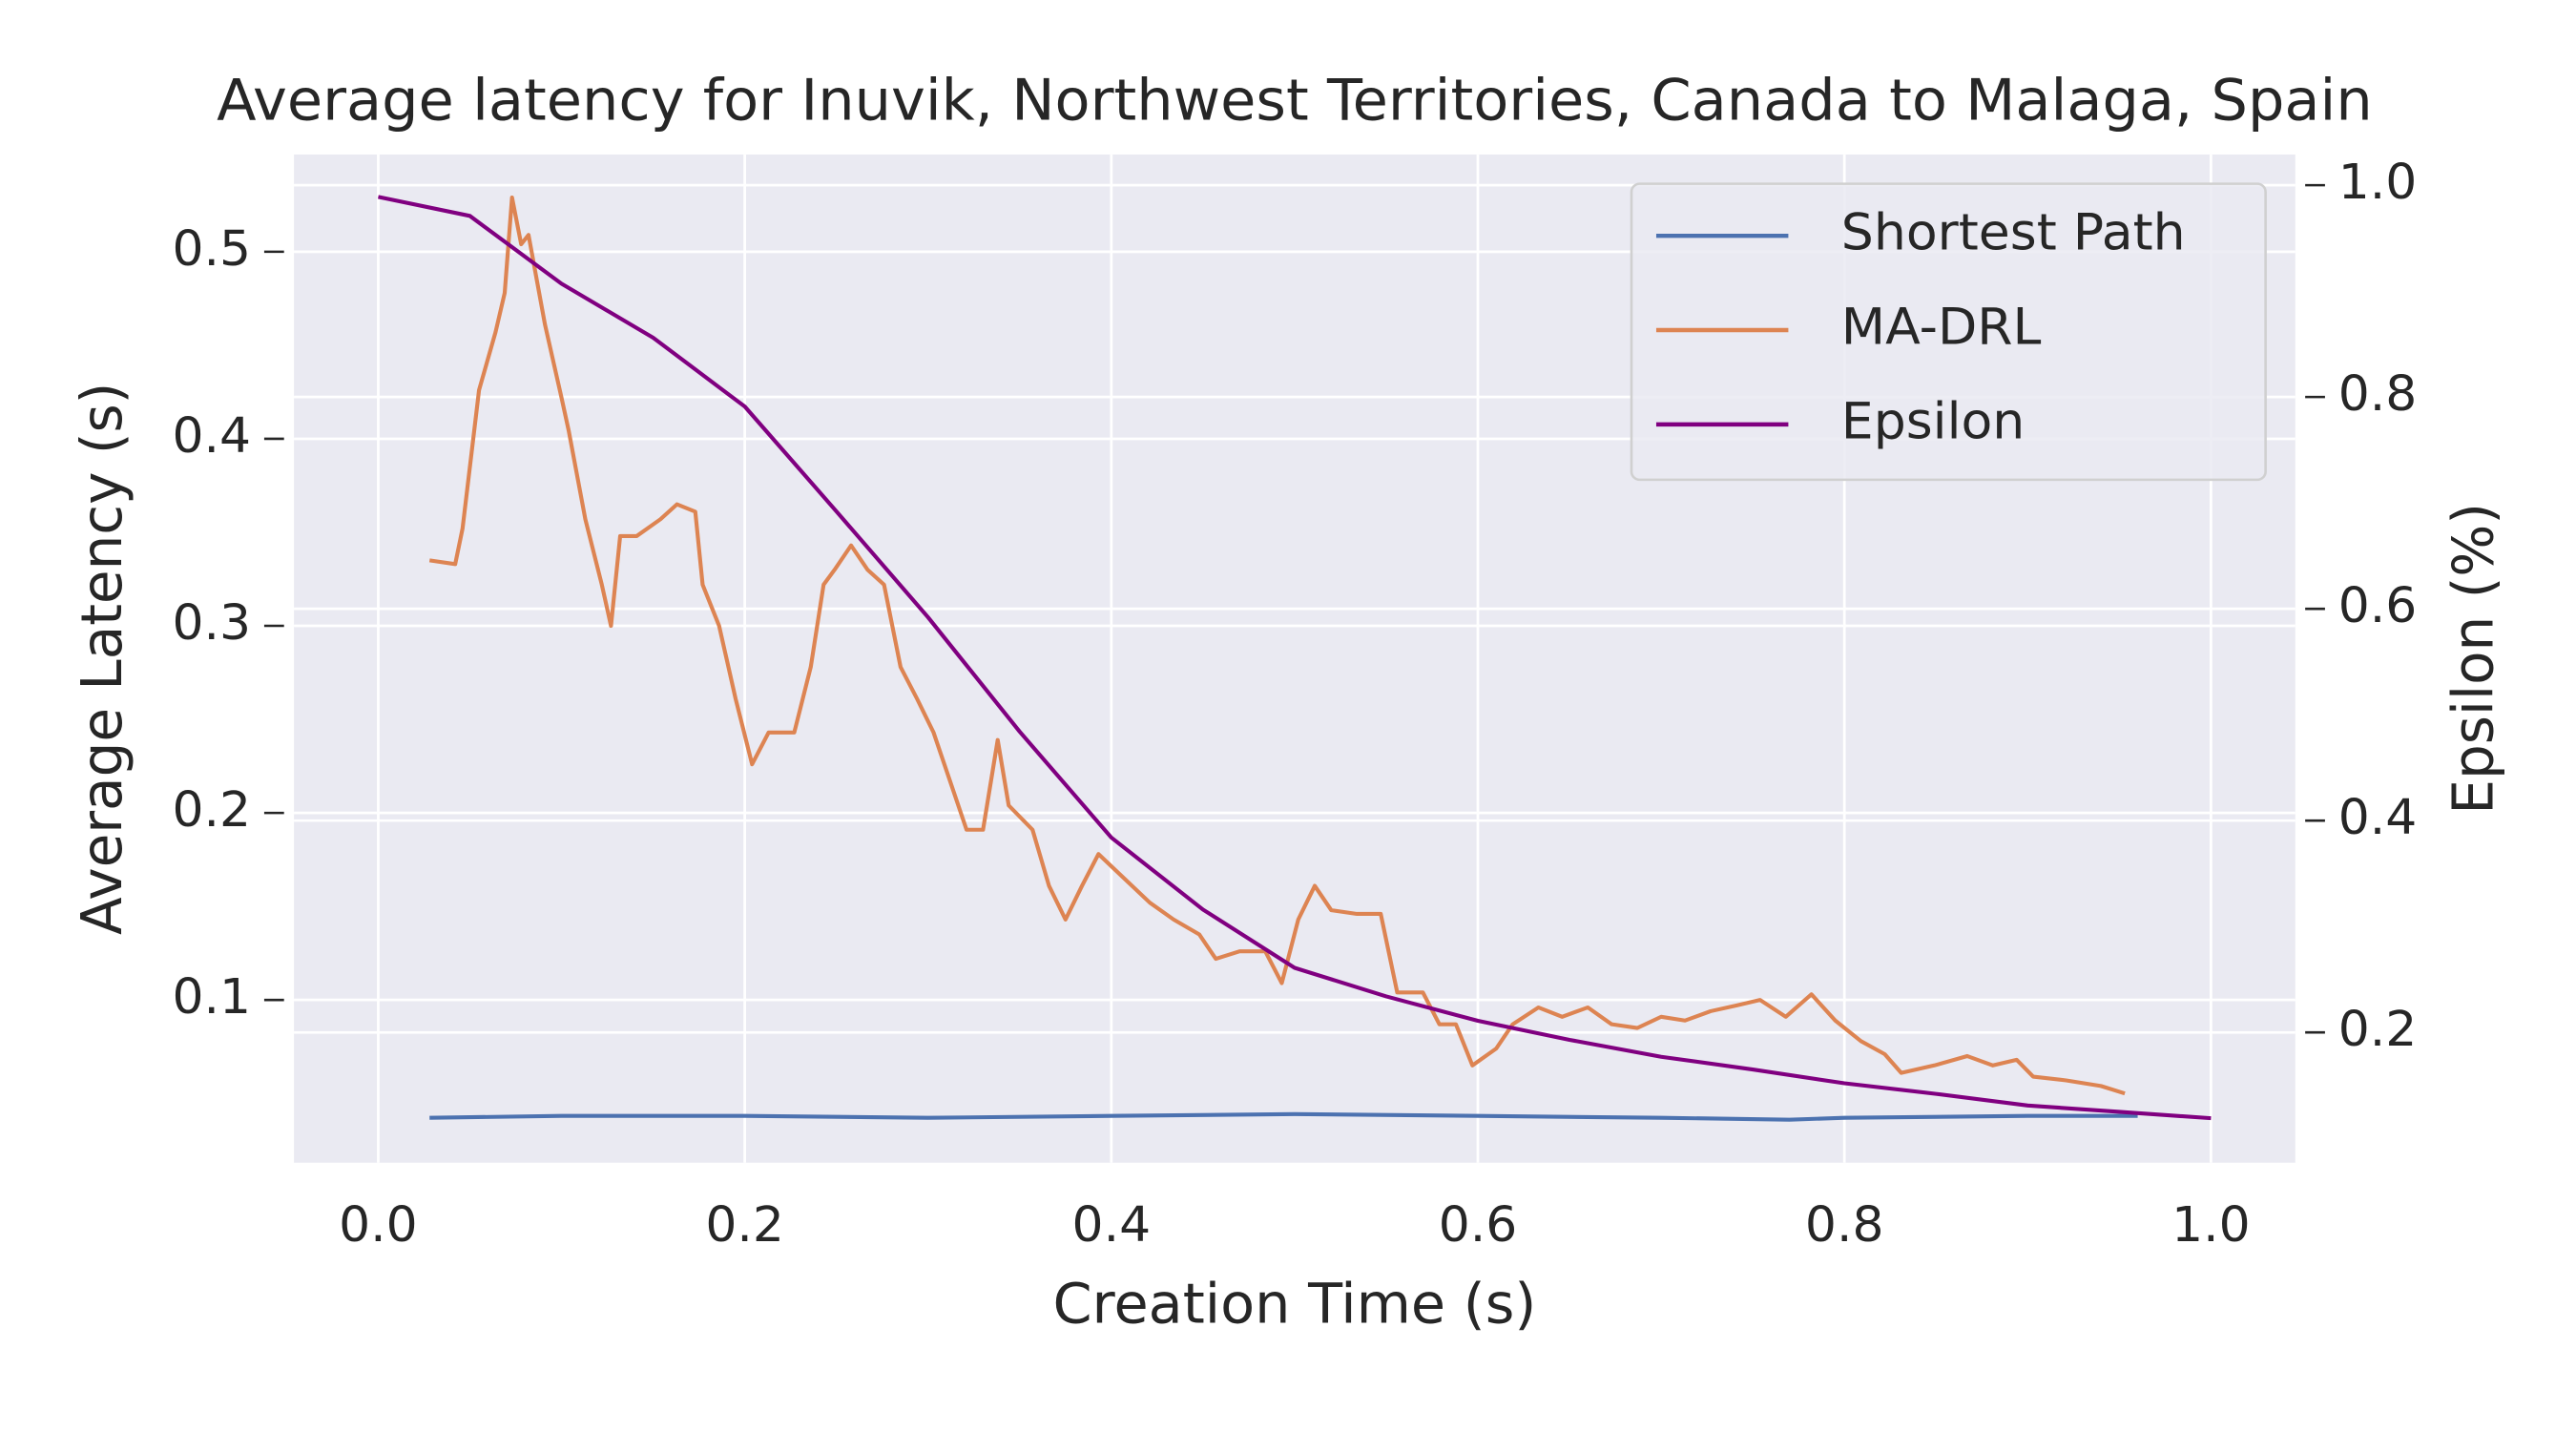 This screenshot has width=2576, height=1431. I want to click on y2-tick-label: 0.2, so click(2378, 1029).